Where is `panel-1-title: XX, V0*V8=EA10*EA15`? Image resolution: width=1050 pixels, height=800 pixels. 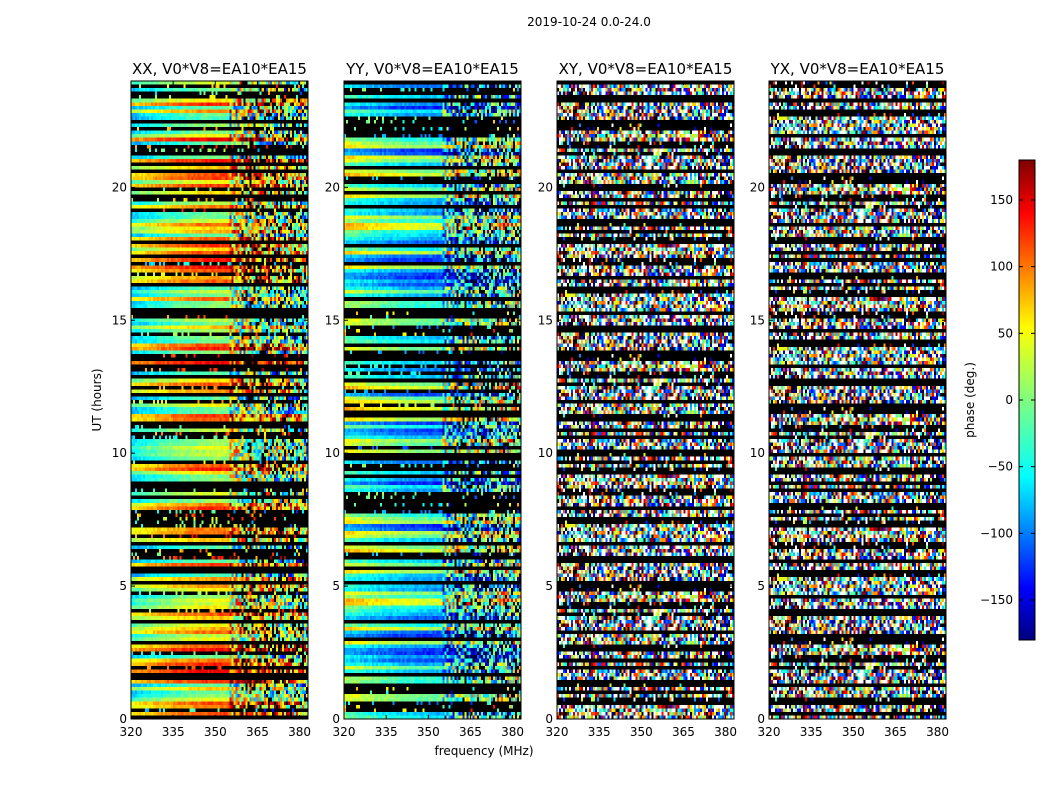 panel-1-title: XX, V0*V8=EA10*EA15 is located at coordinates (219, 69).